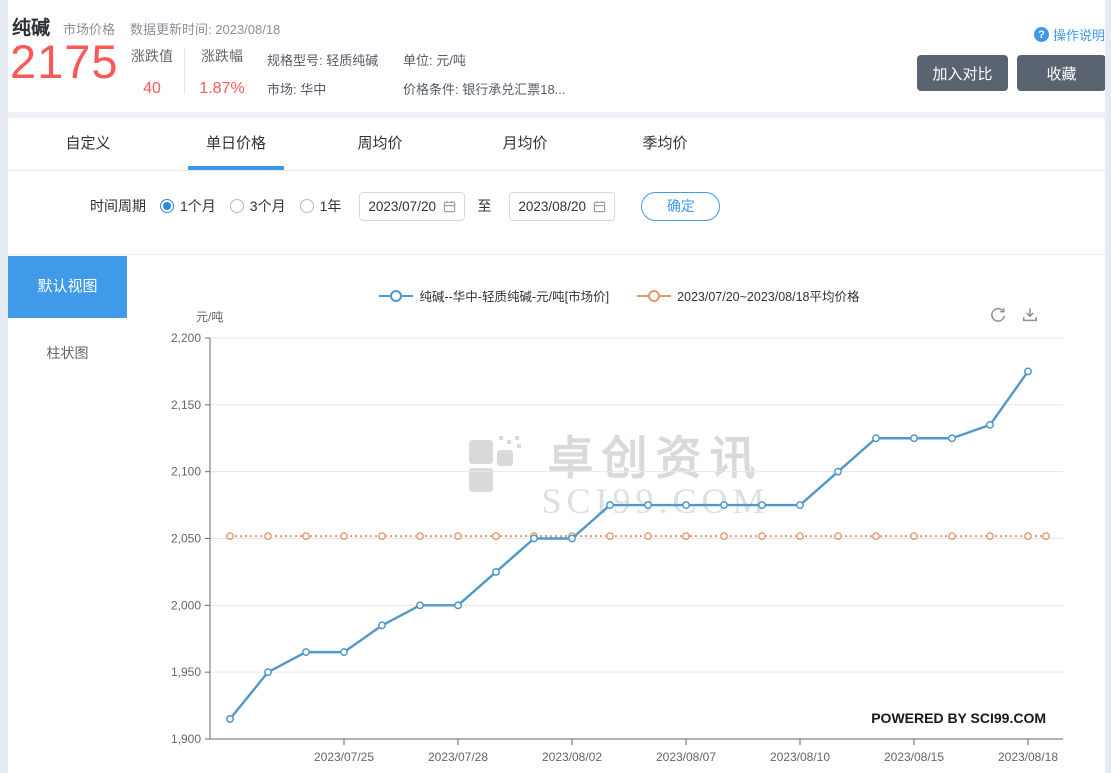 The image size is (1111, 773). What do you see at coordinates (1028, 757) in the screenshot?
I see `x-tick-label: 2023/08/18` at bounding box center [1028, 757].